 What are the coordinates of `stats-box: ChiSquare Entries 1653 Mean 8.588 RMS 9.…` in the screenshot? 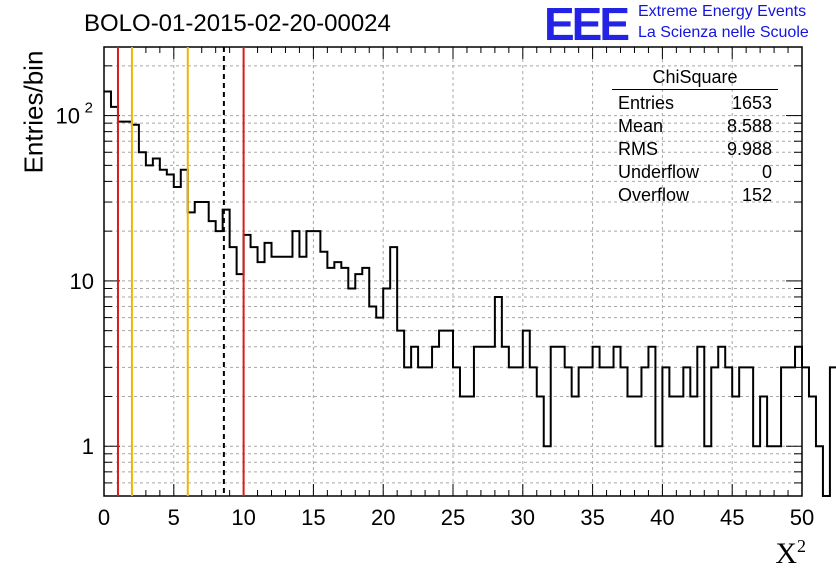 It's located at (695, 136).